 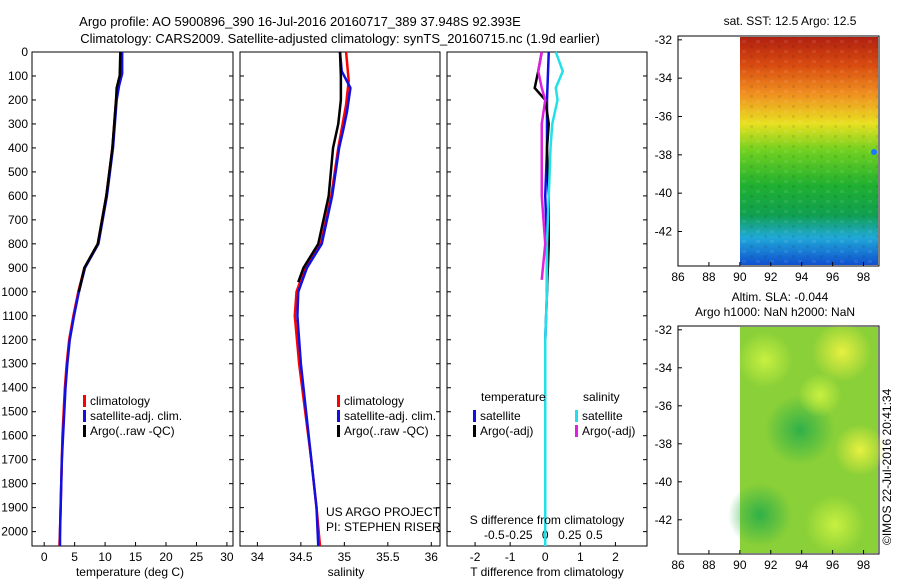 I want to click on y-tick-label: 2000, so click(x=14, y=532).